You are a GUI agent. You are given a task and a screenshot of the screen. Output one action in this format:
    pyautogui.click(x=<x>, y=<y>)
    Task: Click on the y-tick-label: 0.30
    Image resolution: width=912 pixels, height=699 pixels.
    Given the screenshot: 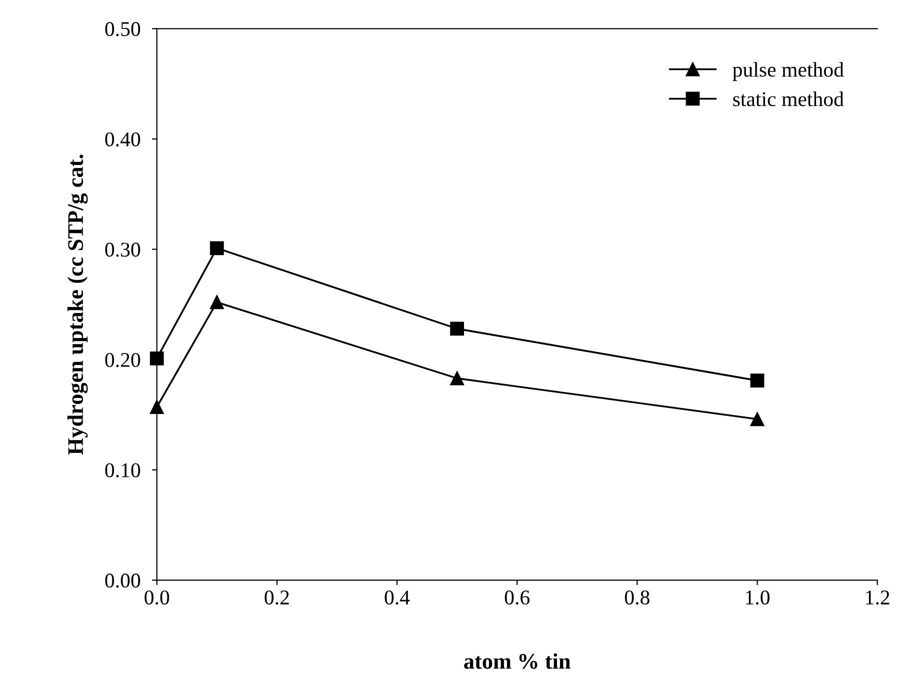 What is the action you would take?
    pyautogui.click(x=122, y=249)
    